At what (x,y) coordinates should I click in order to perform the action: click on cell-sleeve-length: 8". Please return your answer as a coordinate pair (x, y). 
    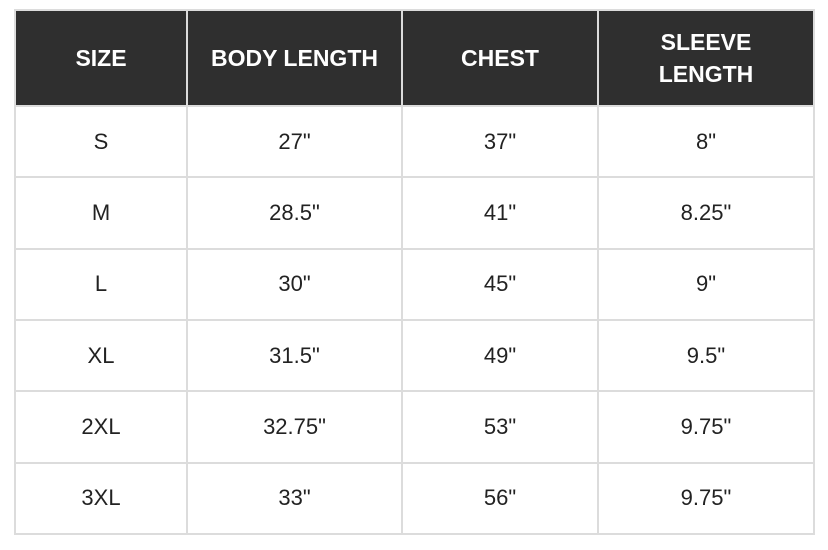
    Looking at the image, I should click on (706, 141).